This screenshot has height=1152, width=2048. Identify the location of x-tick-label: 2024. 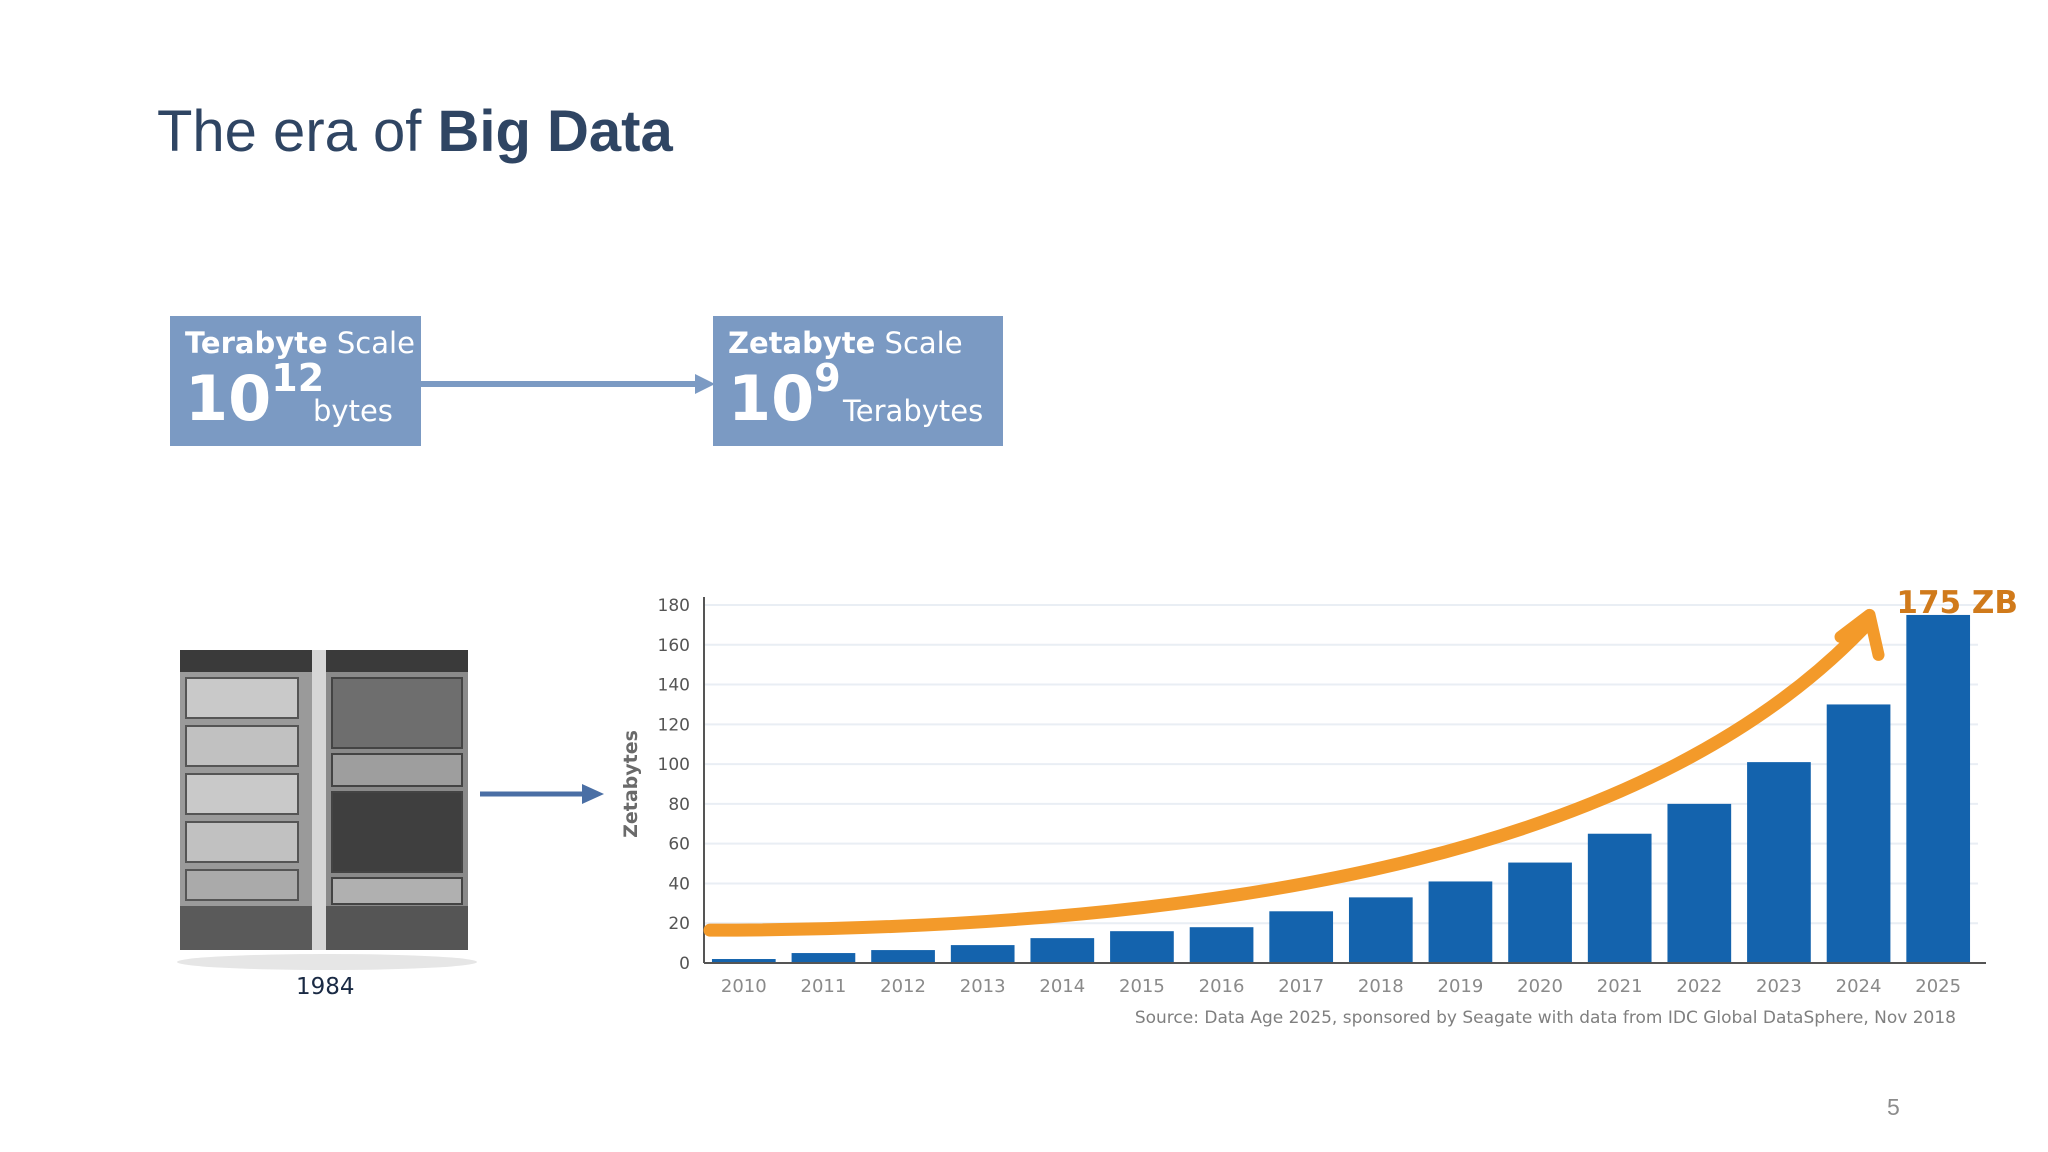
(1859, 986).